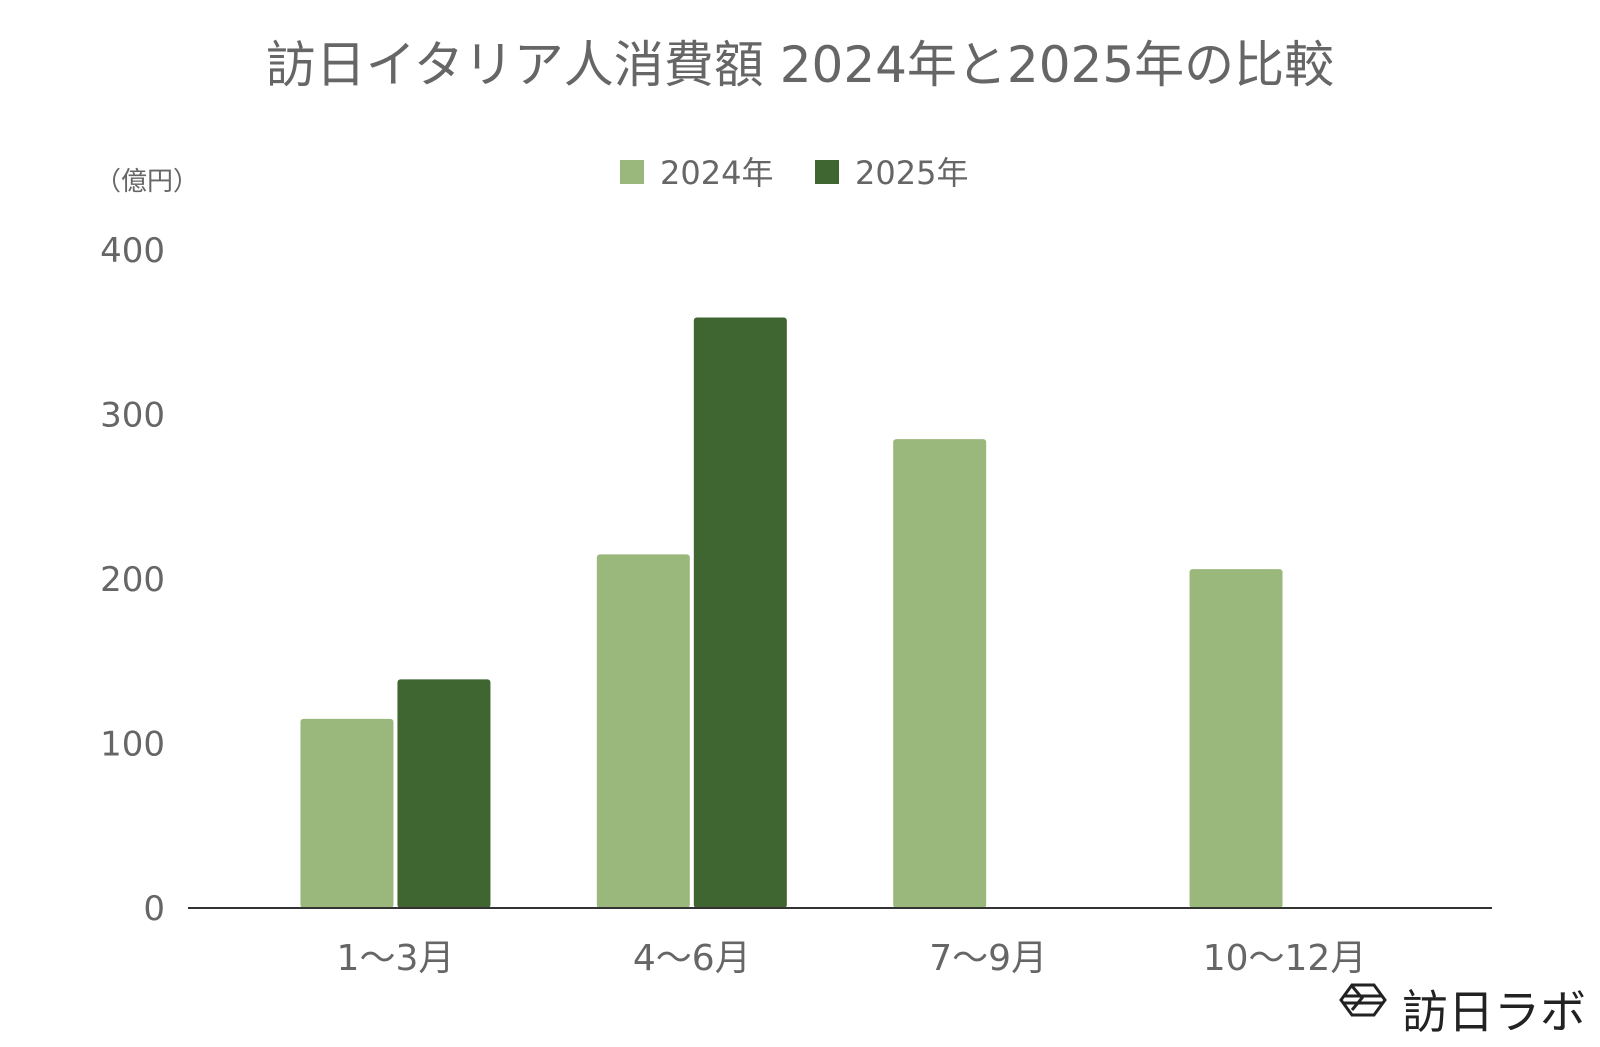 This screenshot has width=1600, height=1047. I want to click on y-tick-label: 0, so click(154, 909).